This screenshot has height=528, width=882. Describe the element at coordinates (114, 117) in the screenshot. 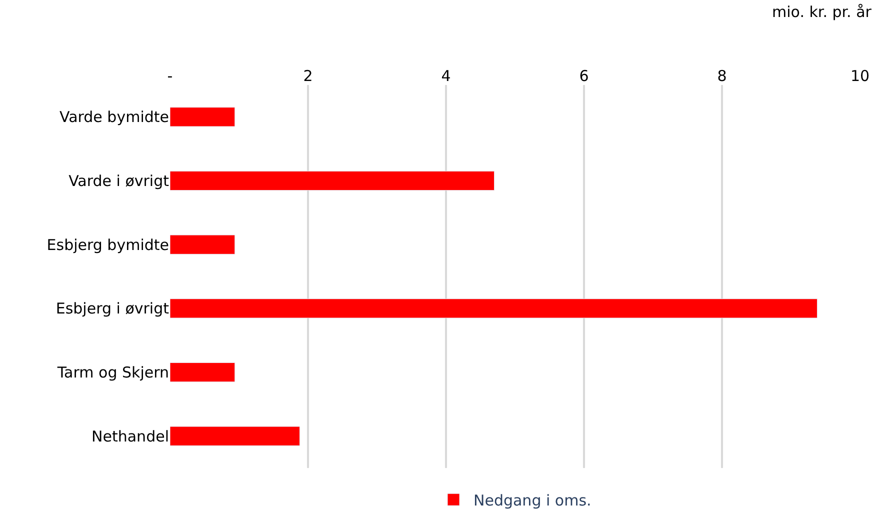

I see `y-tick-label: Varde bymidte` at that location.